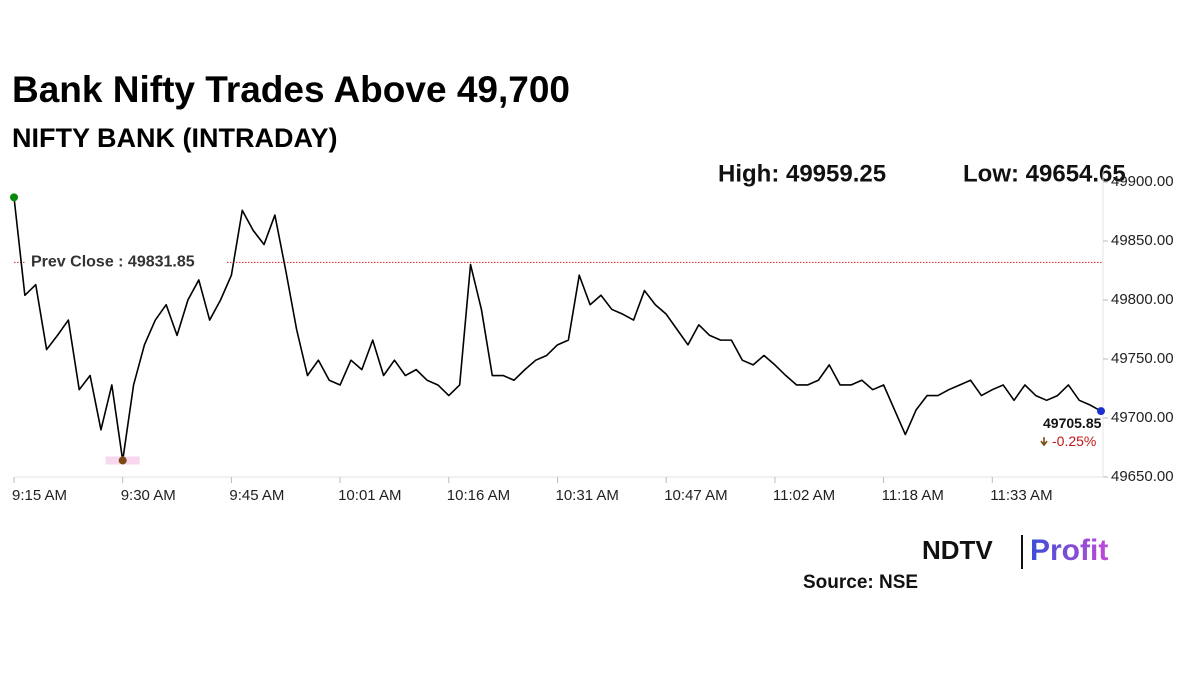  I want to click on logo-profit: Profit, so click(1069, 550).